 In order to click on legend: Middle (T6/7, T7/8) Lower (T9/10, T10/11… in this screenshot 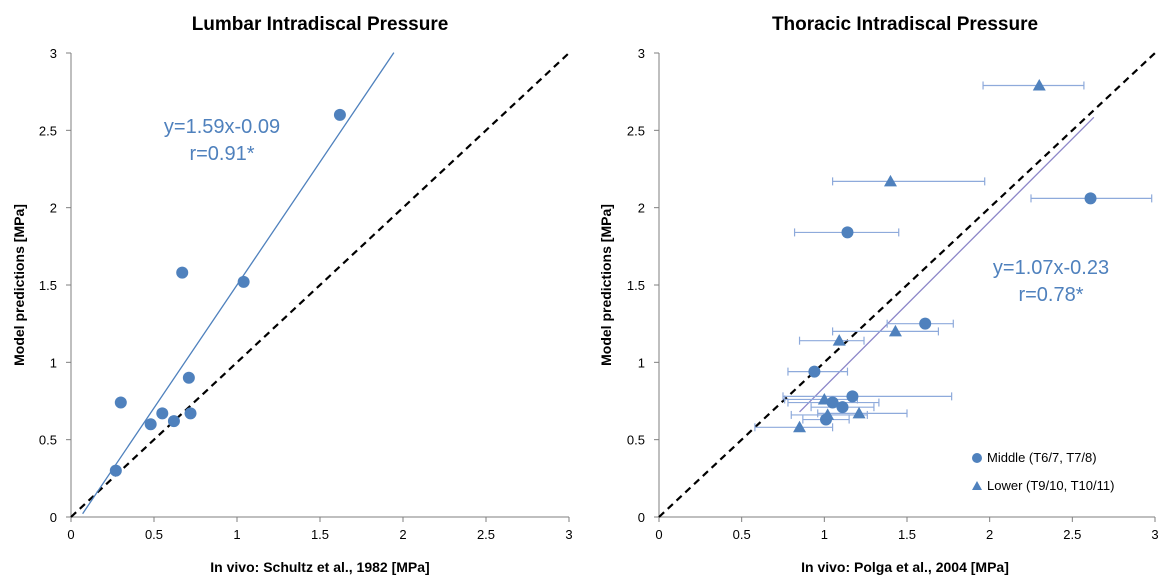, I will do `click(1043, 471)`.